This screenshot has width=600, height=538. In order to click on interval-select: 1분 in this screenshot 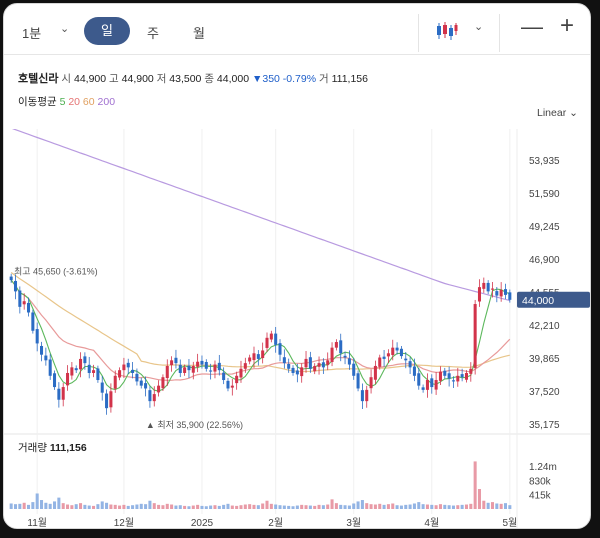, I will do `click(32, 33)`.